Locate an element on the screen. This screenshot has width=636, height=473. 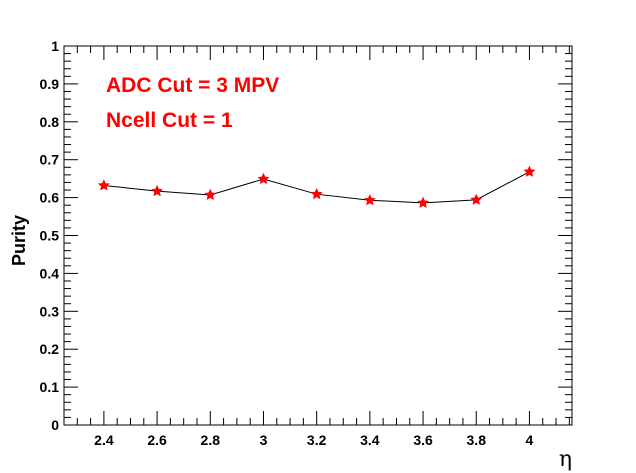
series-line is located at coordinates (316, 187).